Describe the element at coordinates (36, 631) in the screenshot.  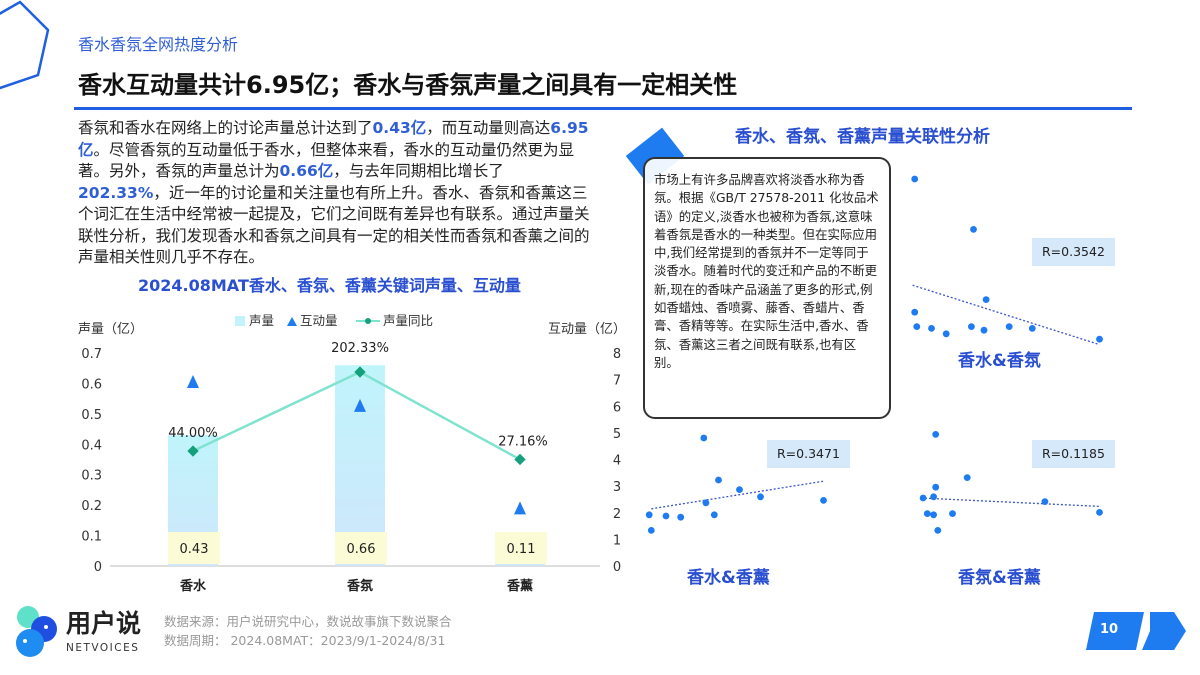
I see `logo-icon` at that location.